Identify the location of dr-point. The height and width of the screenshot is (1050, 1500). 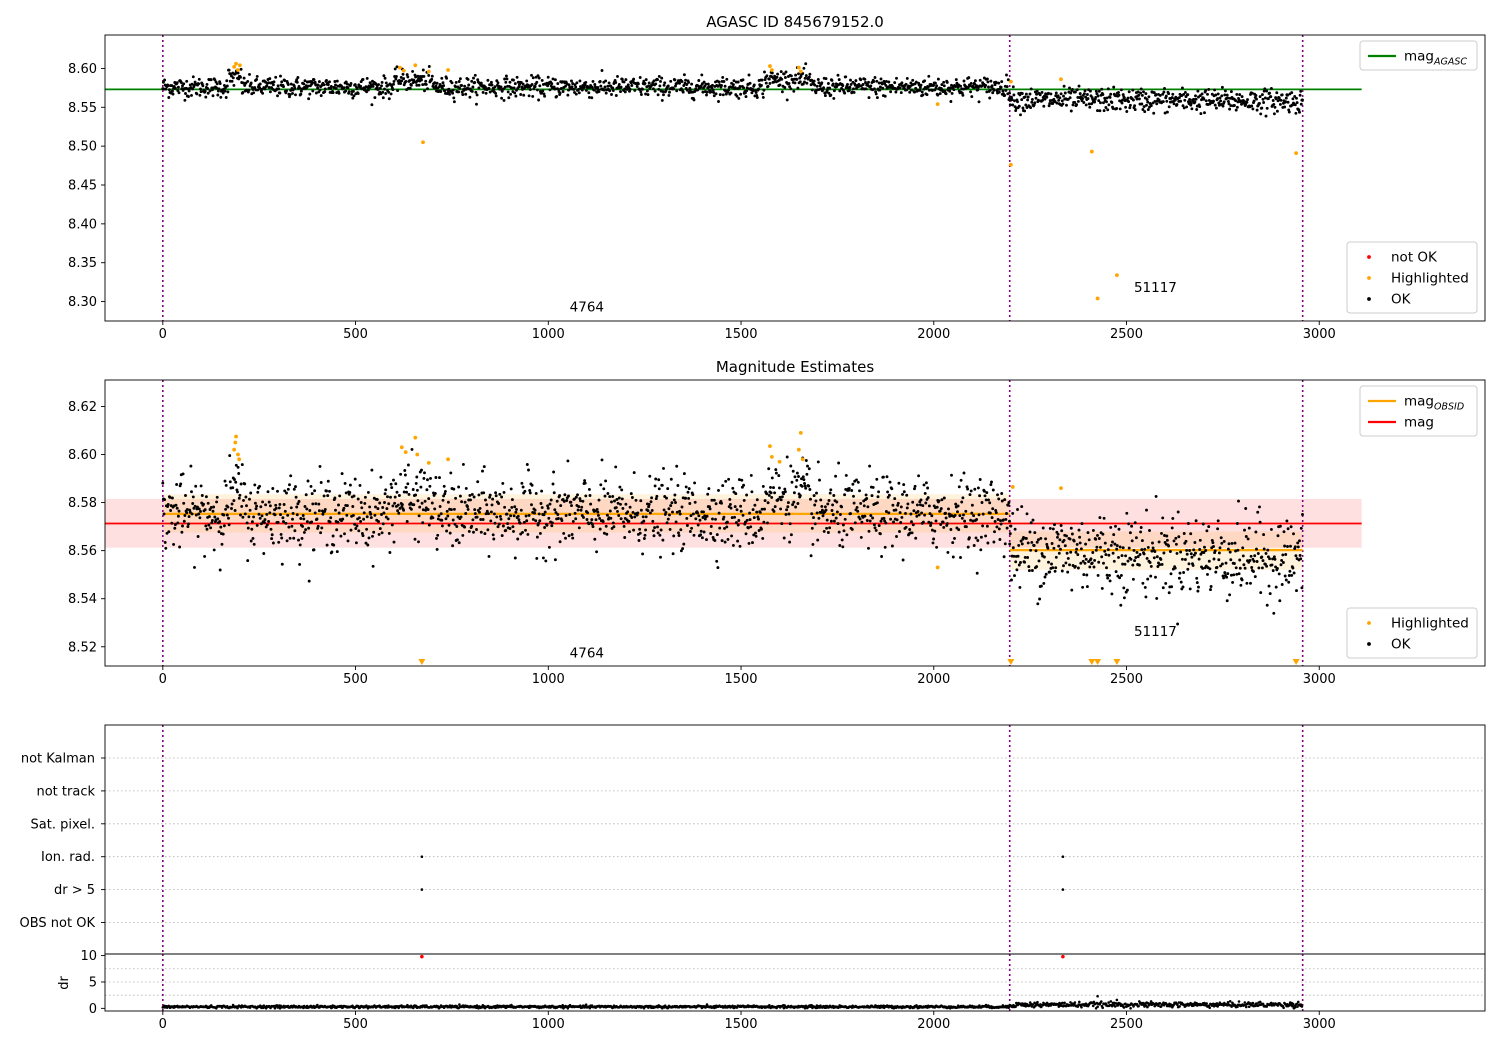
(413, 1008).